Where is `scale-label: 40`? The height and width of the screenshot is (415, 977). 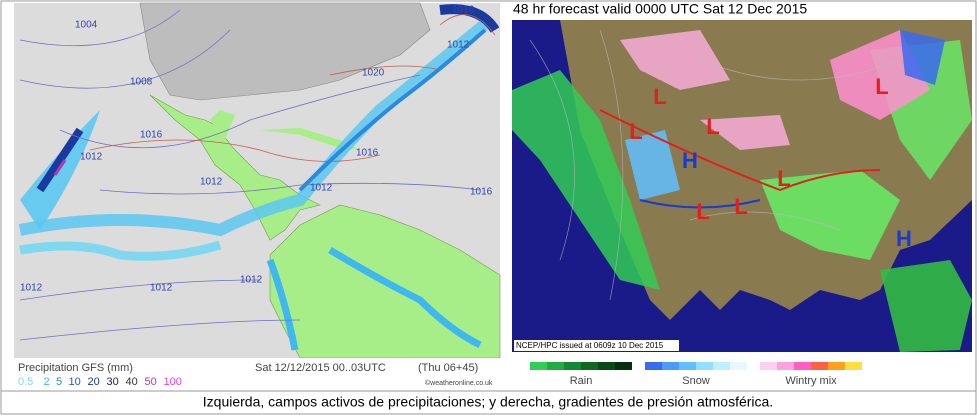 scale-label: 40 is located at coordinates (132, 382).